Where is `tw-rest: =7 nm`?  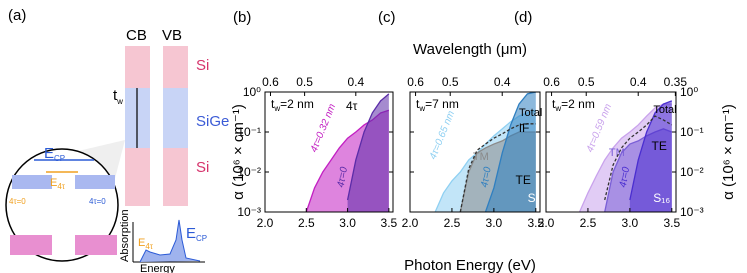 tw-rest: =7 nm is located at coordinates (442, 104).